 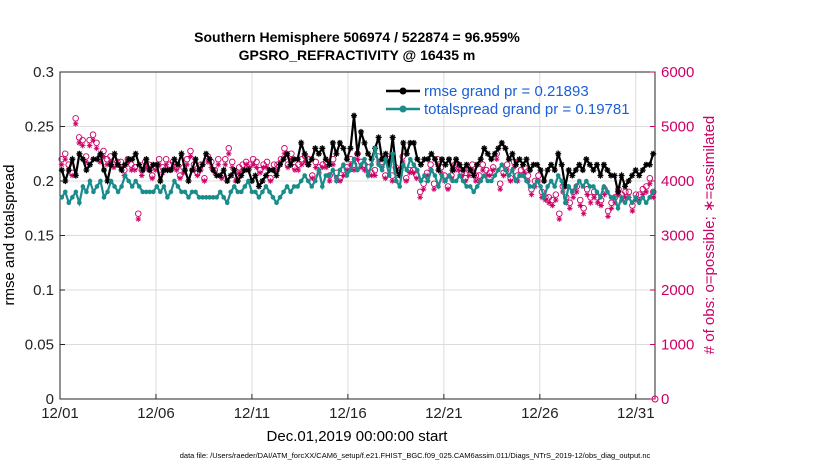 I want to click on y-tick-label: 0.1, so click(x=43, y=290).